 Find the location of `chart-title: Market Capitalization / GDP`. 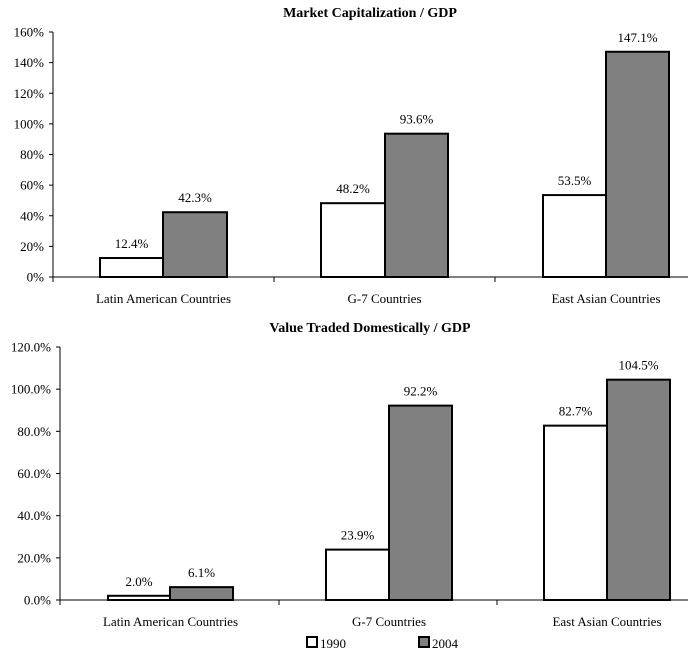

chart-title: Market Capitalization / GDP is located at coordinates (370, 13).